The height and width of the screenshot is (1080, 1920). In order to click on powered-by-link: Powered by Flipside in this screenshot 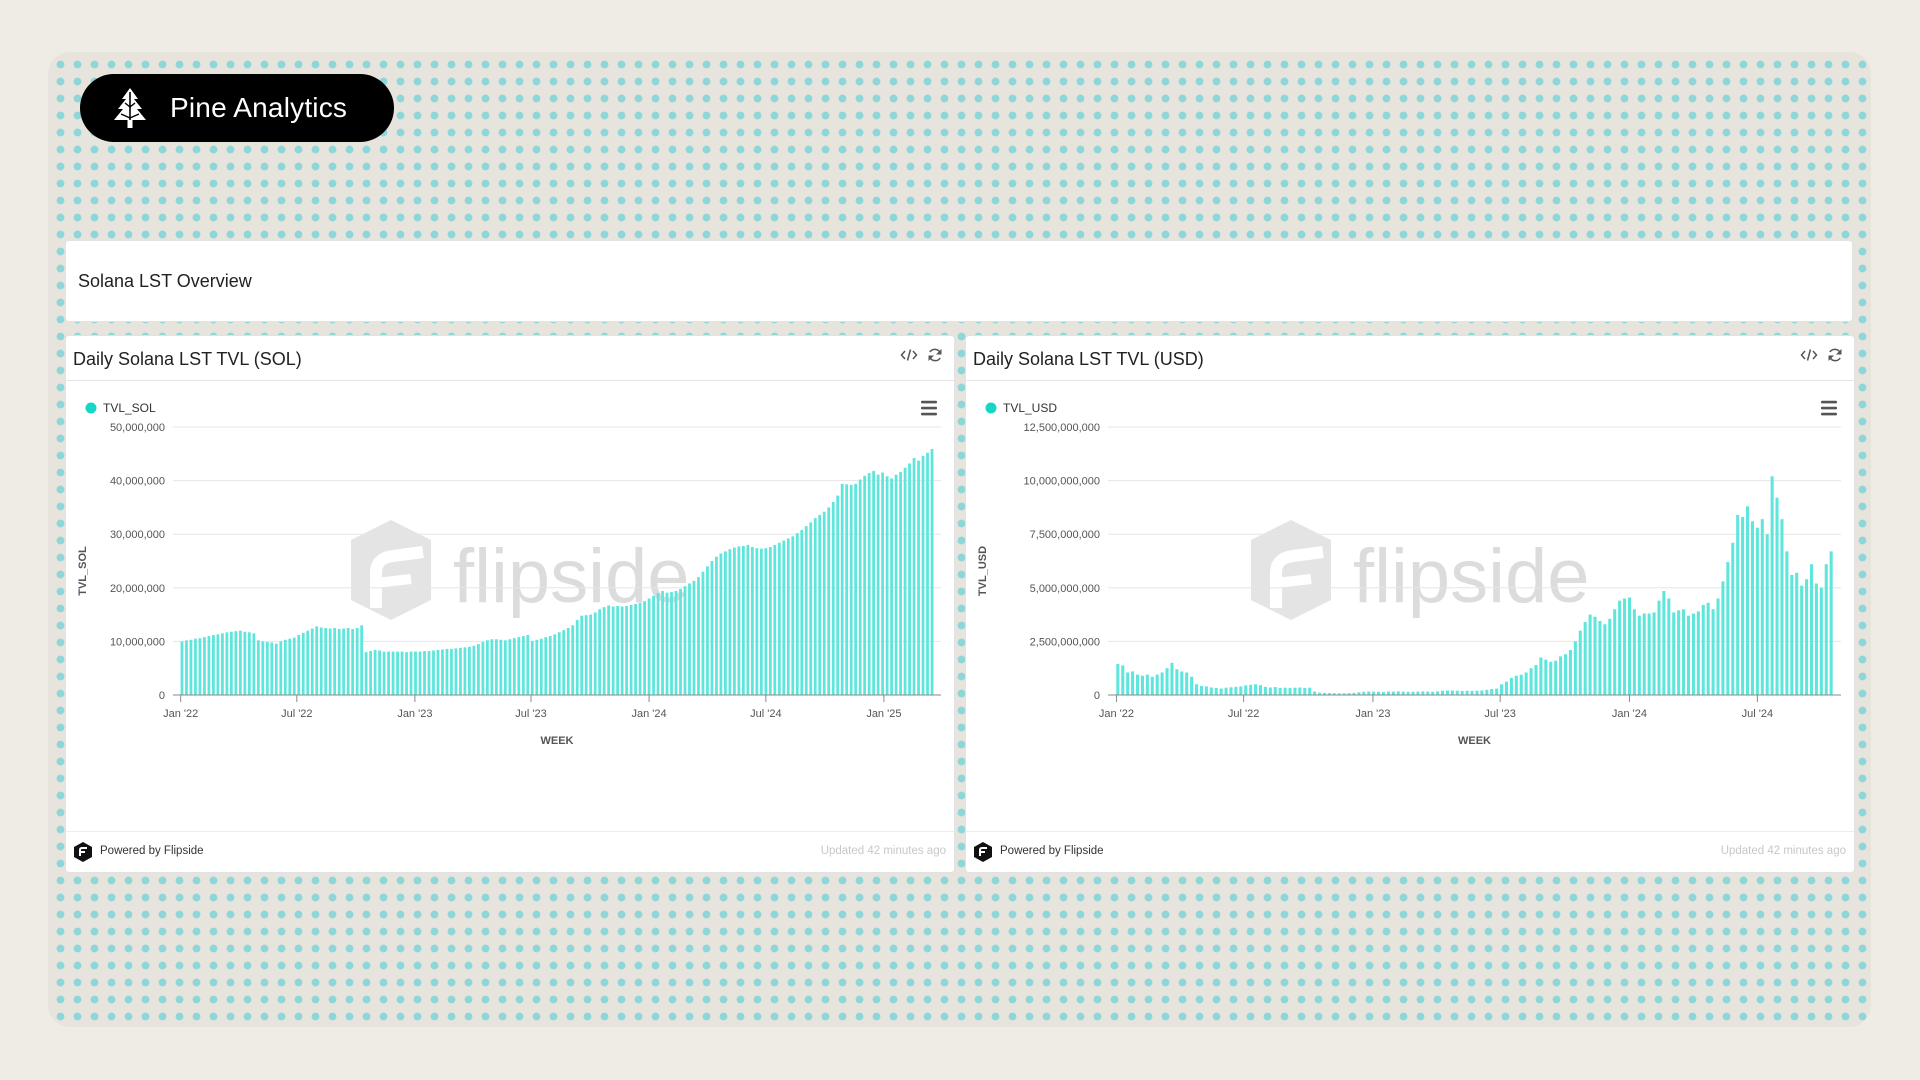, I will do `click(1052, 851)`.